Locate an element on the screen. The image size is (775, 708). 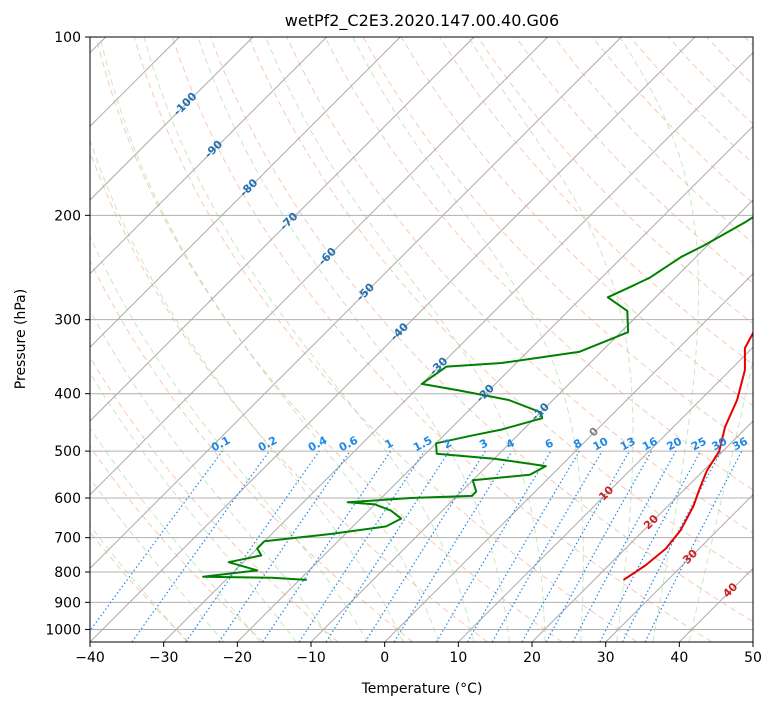
mixing-ratio-label: 6 is located at coordinates (549, 443).